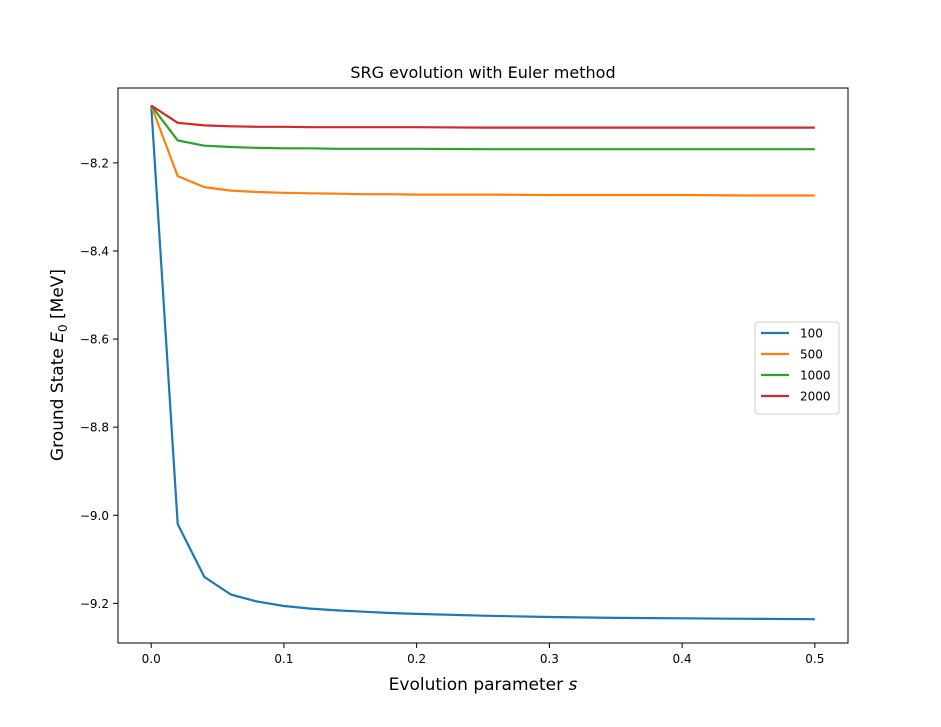  What do you see at coordinates (416, 659) in the screenshot?
I see `x-tick-label: 0.2` at bounding box center [416, 659].